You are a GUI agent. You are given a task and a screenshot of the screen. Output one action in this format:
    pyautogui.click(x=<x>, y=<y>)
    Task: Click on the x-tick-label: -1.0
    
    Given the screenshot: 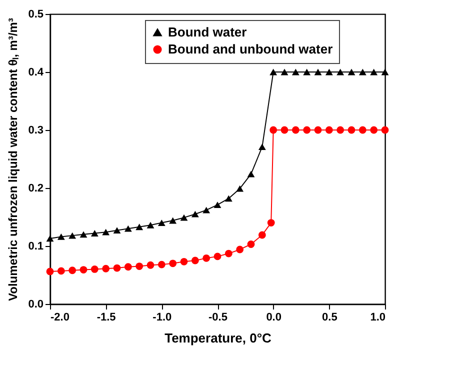 What is the action you would take?
    pyautogui.click(x=162, y=318)
    